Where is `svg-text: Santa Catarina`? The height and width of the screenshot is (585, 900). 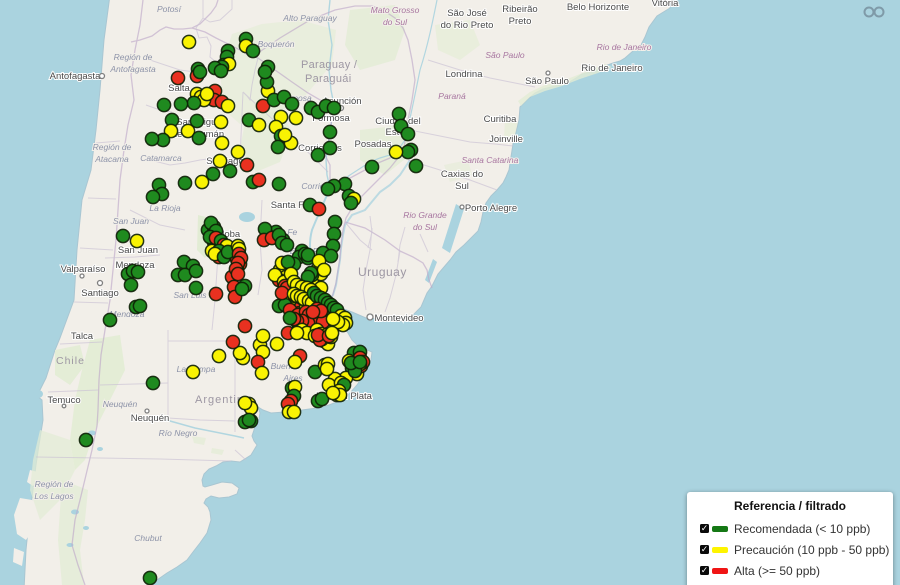
svg-text: Santa Catarina is located at coordinates (490, 160).